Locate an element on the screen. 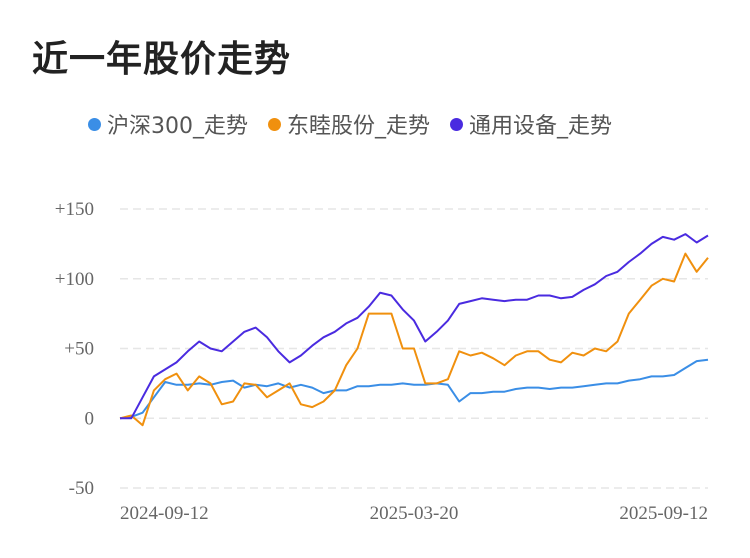  x-tick-label: 2025-03-20 is located at coordinates (414, 513).